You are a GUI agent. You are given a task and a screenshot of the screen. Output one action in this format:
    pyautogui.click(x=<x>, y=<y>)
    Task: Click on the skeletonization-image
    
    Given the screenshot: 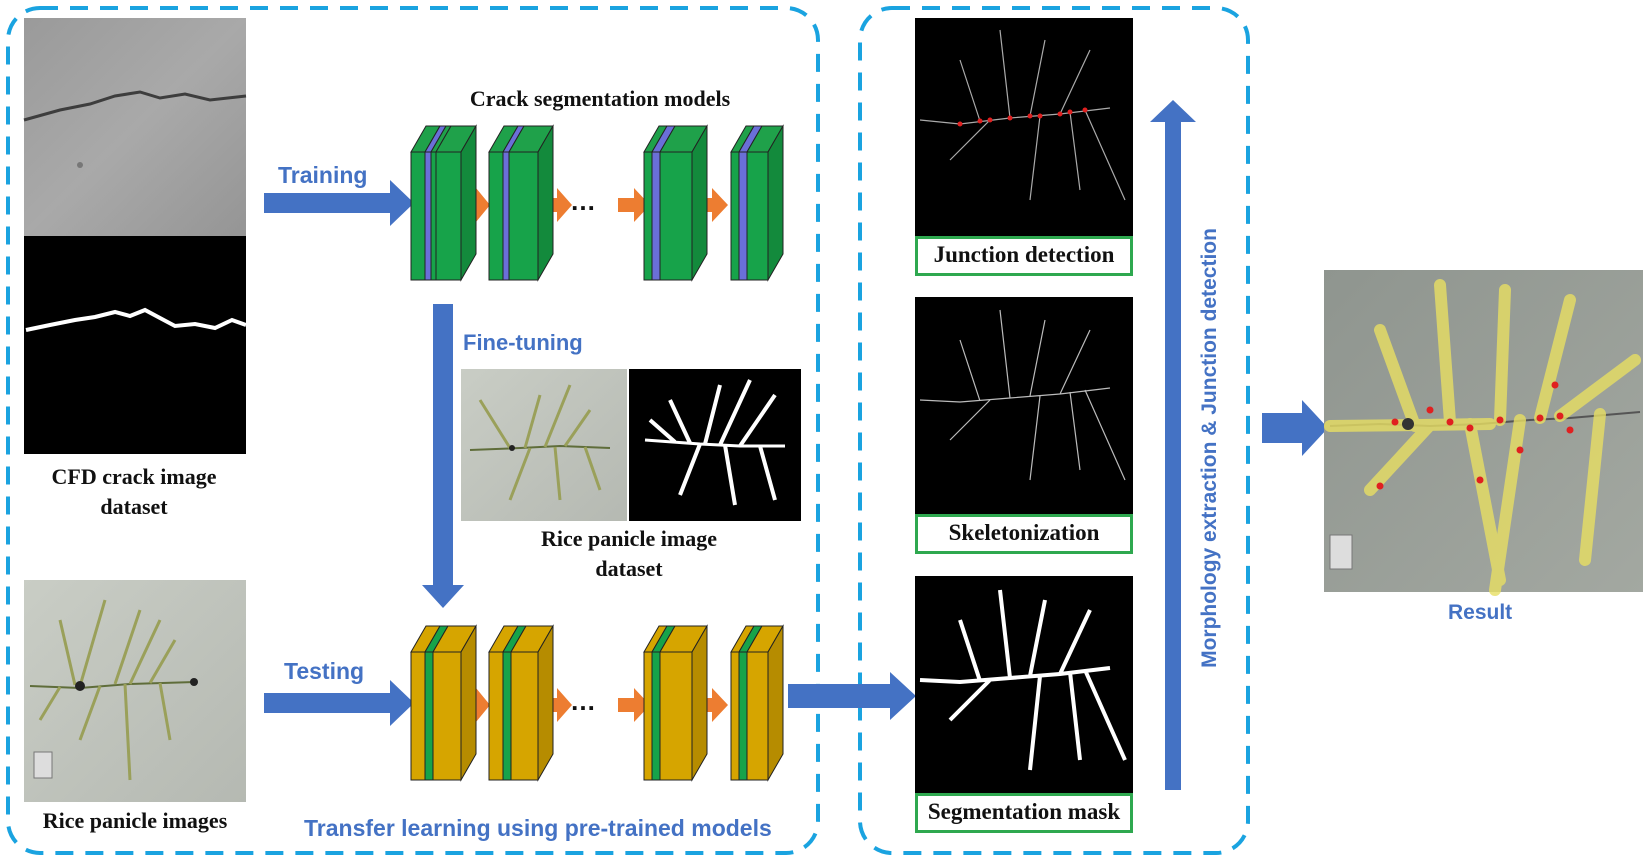 What is the action you would take?
    pyautogui.click(x=1024, y=406)
    